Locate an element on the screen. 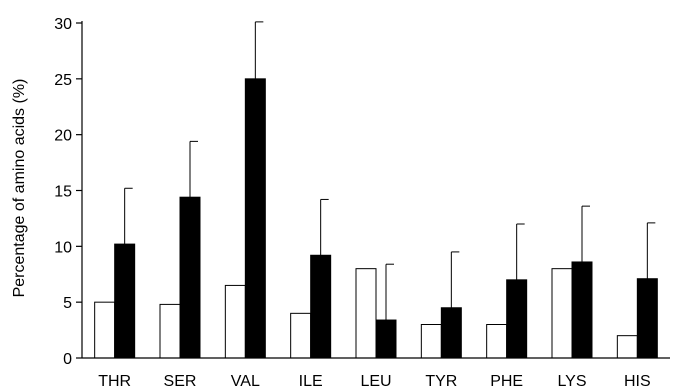 The height and width of the screenshot is (392, 674). x-tick-label-tyr: TYR is located at coordinates (441, 381).